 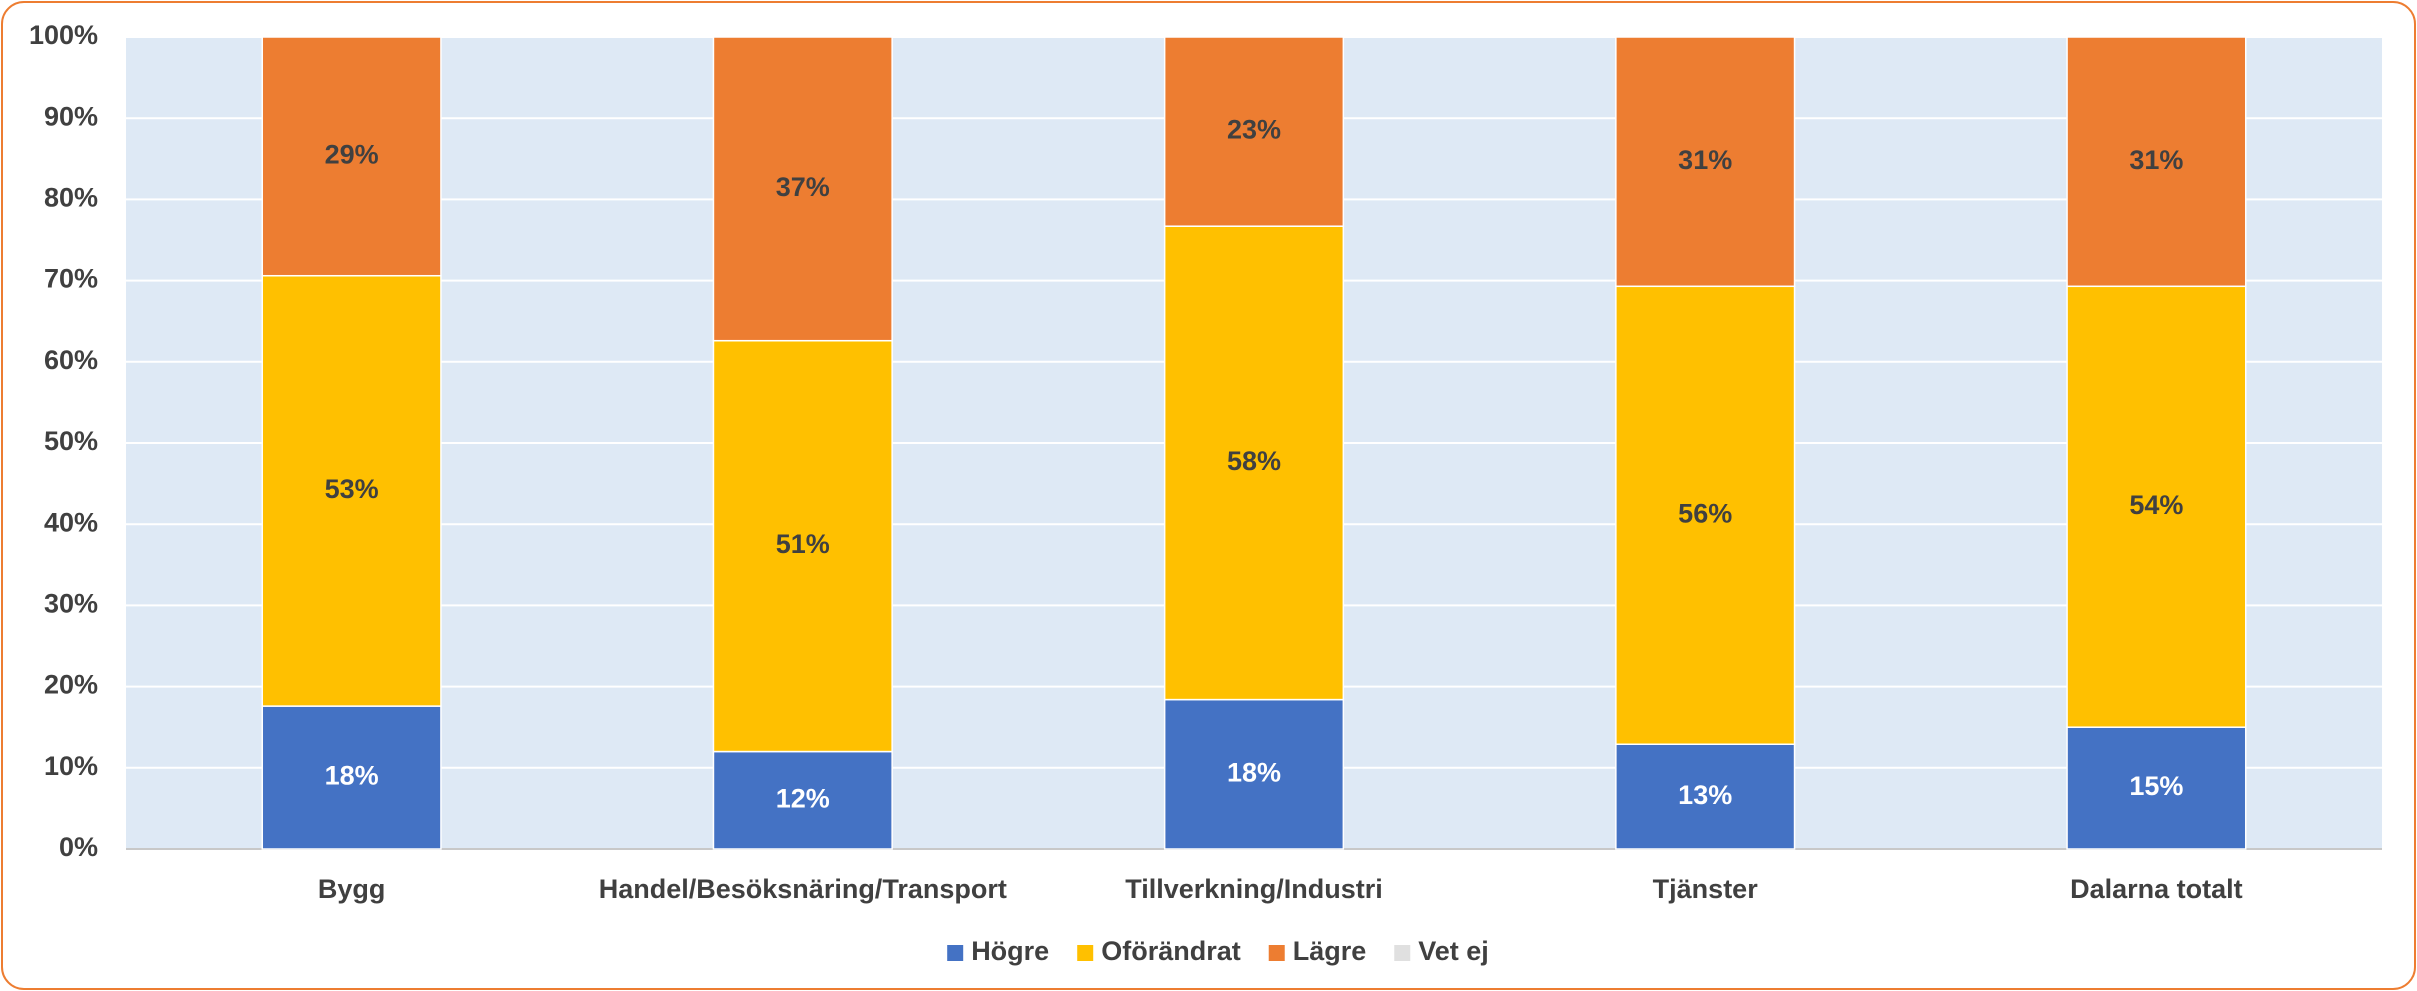 I want to click on y-tick-label: 80%, so click(x=71, y=198).